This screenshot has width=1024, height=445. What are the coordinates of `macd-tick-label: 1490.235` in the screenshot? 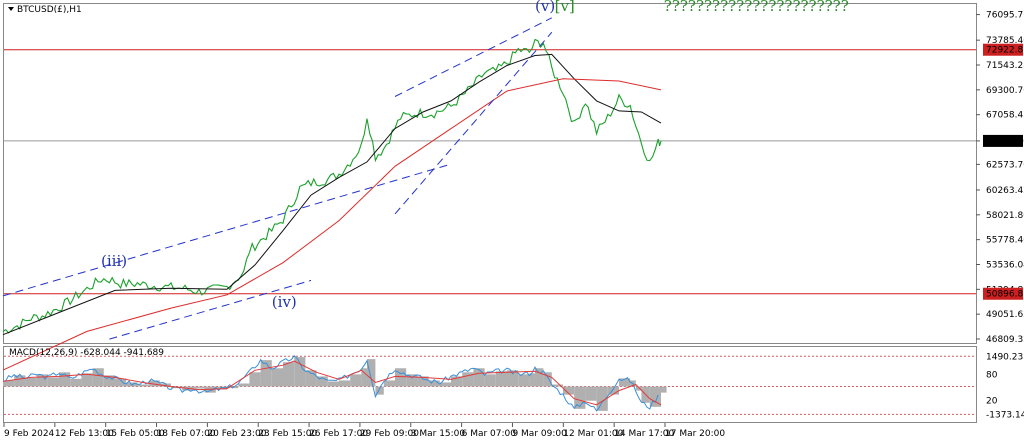 It's located at (1005, 357).